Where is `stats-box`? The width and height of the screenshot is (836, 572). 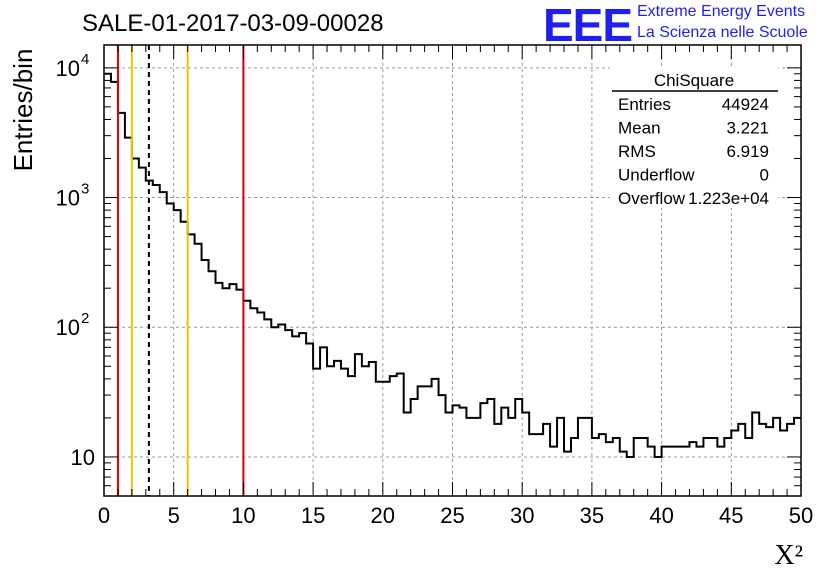
stats-box is located at coordinates (694, 137).